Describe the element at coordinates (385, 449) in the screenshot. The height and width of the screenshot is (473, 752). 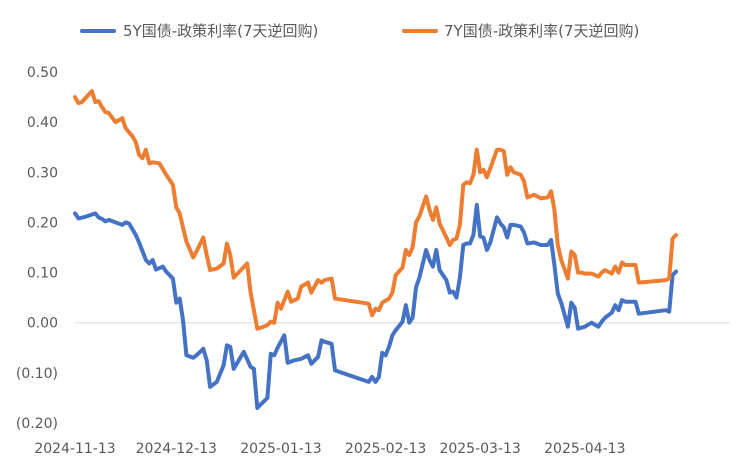
I see `x-tick-label: 2025-02-13` at that location.